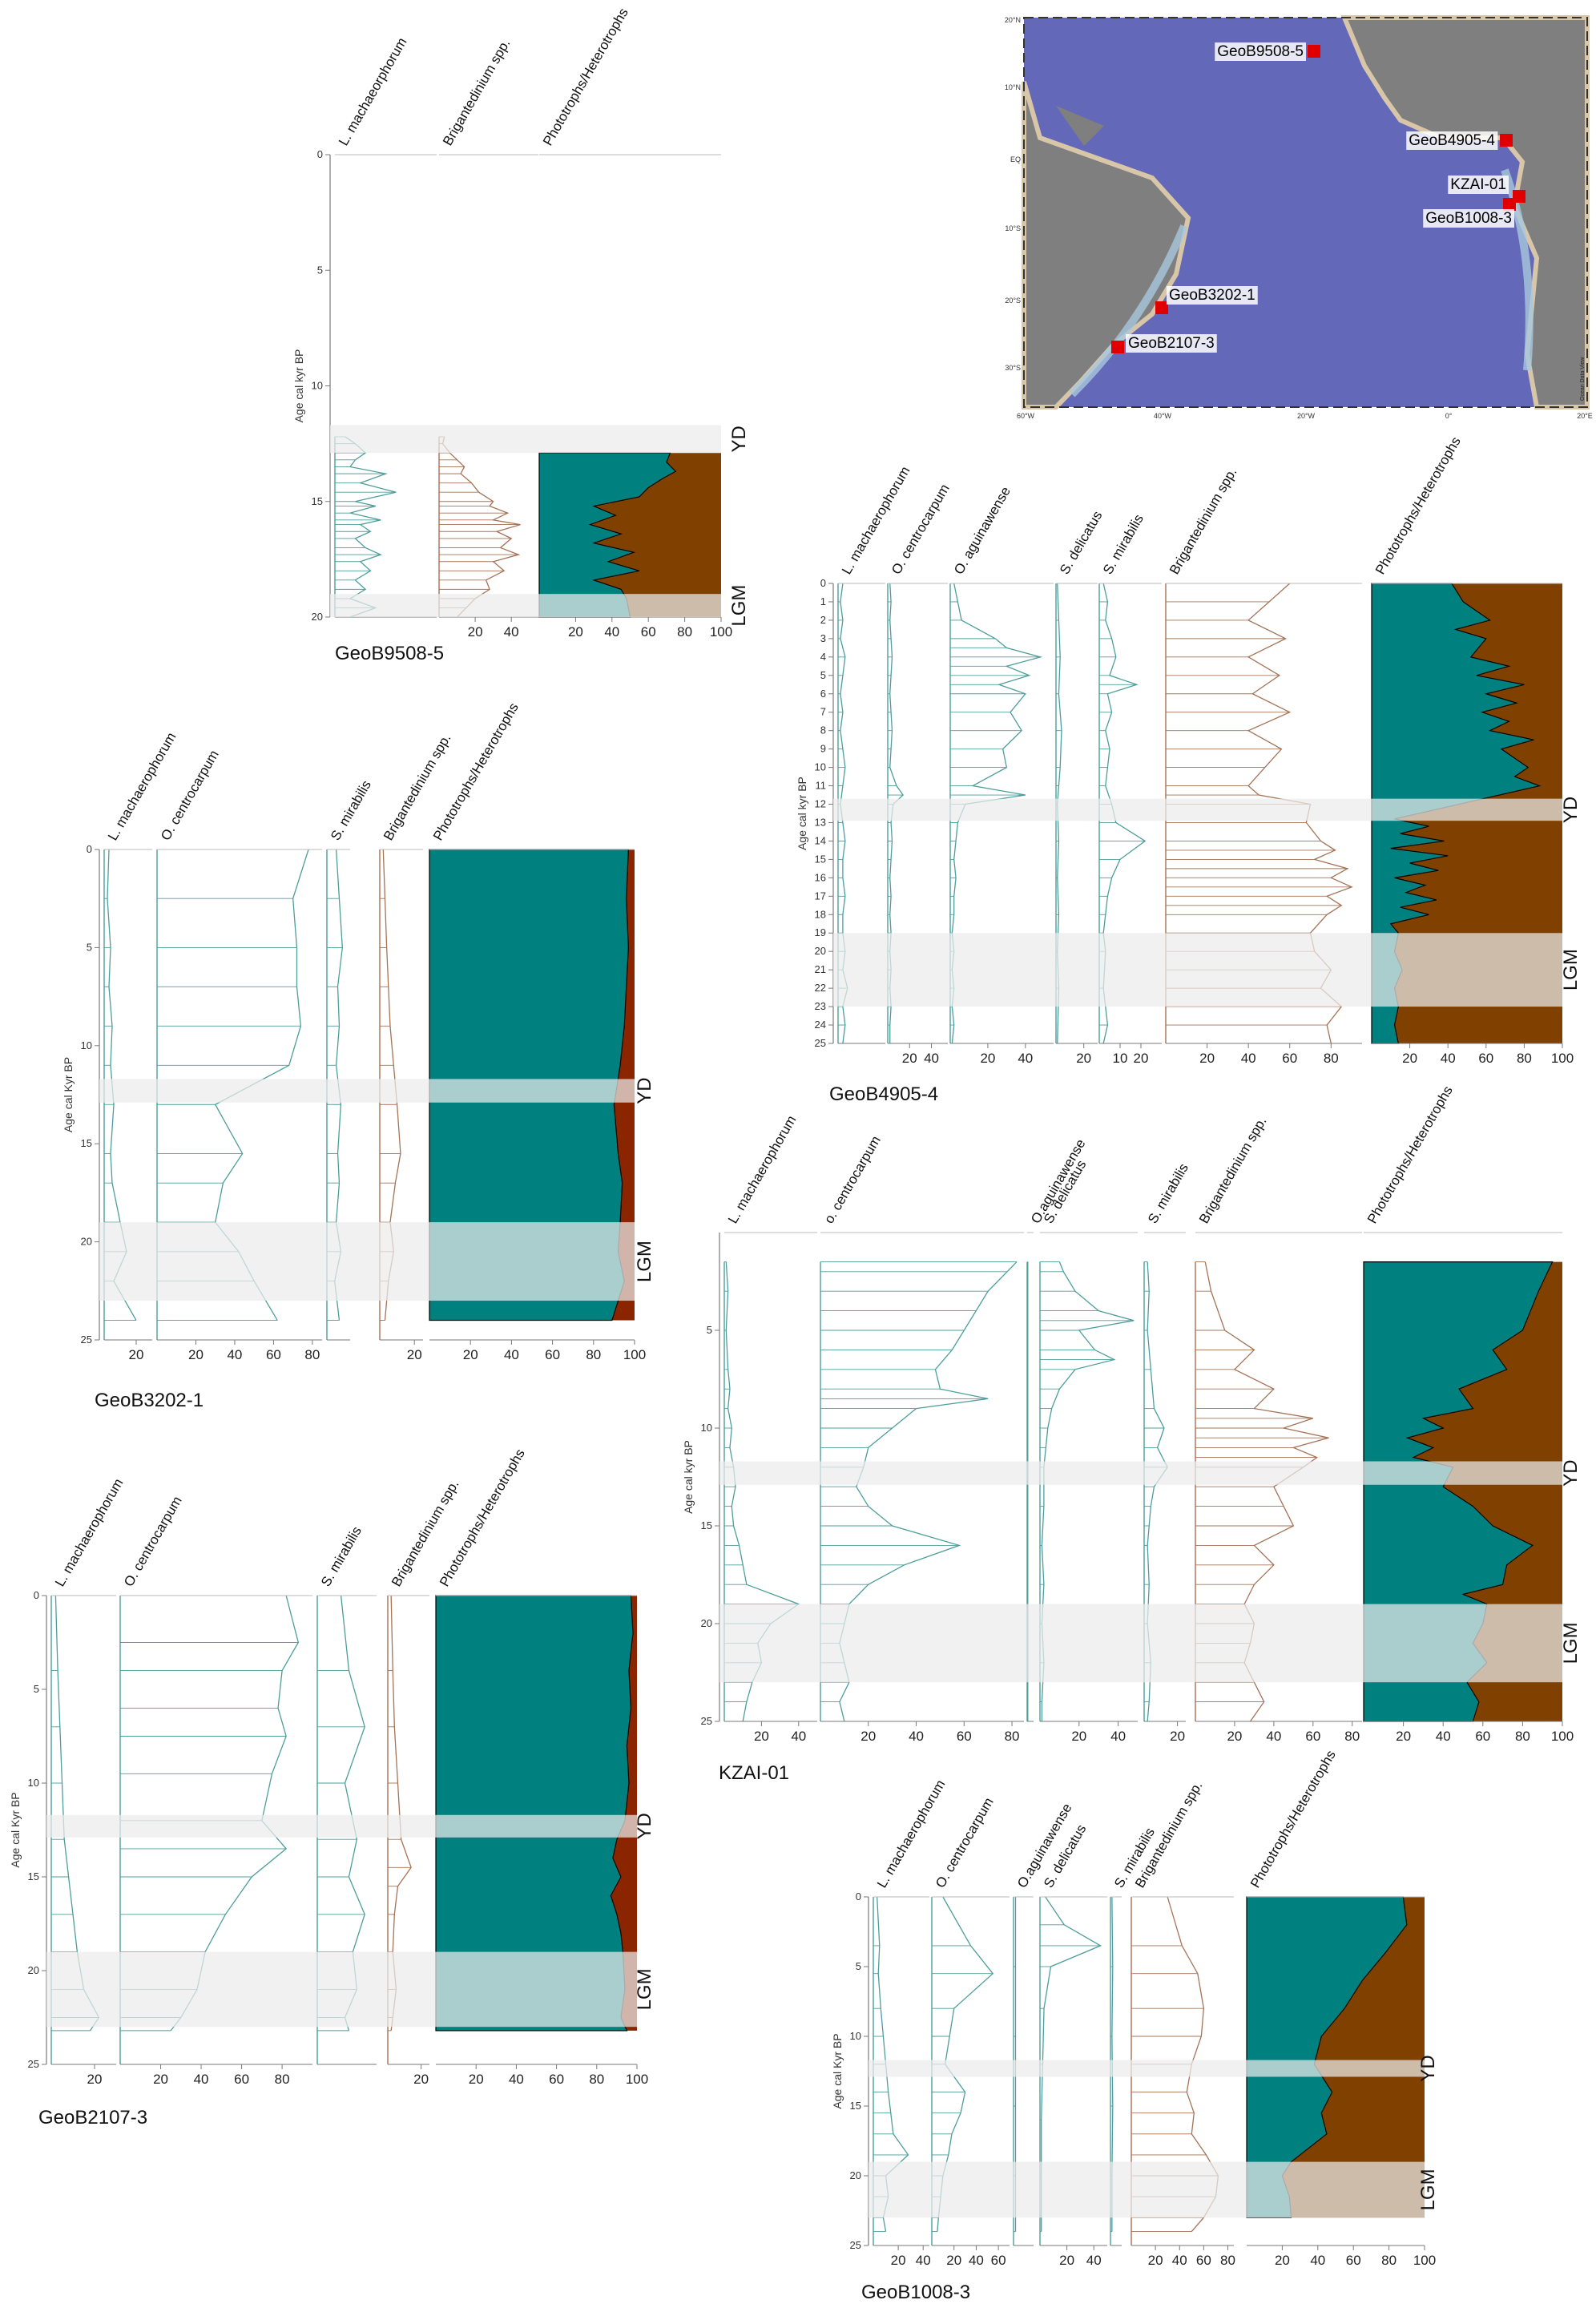 The height and width of the screenshot is (2304, 1596). I want to click on panel-phototrophs-heterotrophs: 20 40 60 80 100 Phototrophs/Heterotrophs, so click(635, 323).